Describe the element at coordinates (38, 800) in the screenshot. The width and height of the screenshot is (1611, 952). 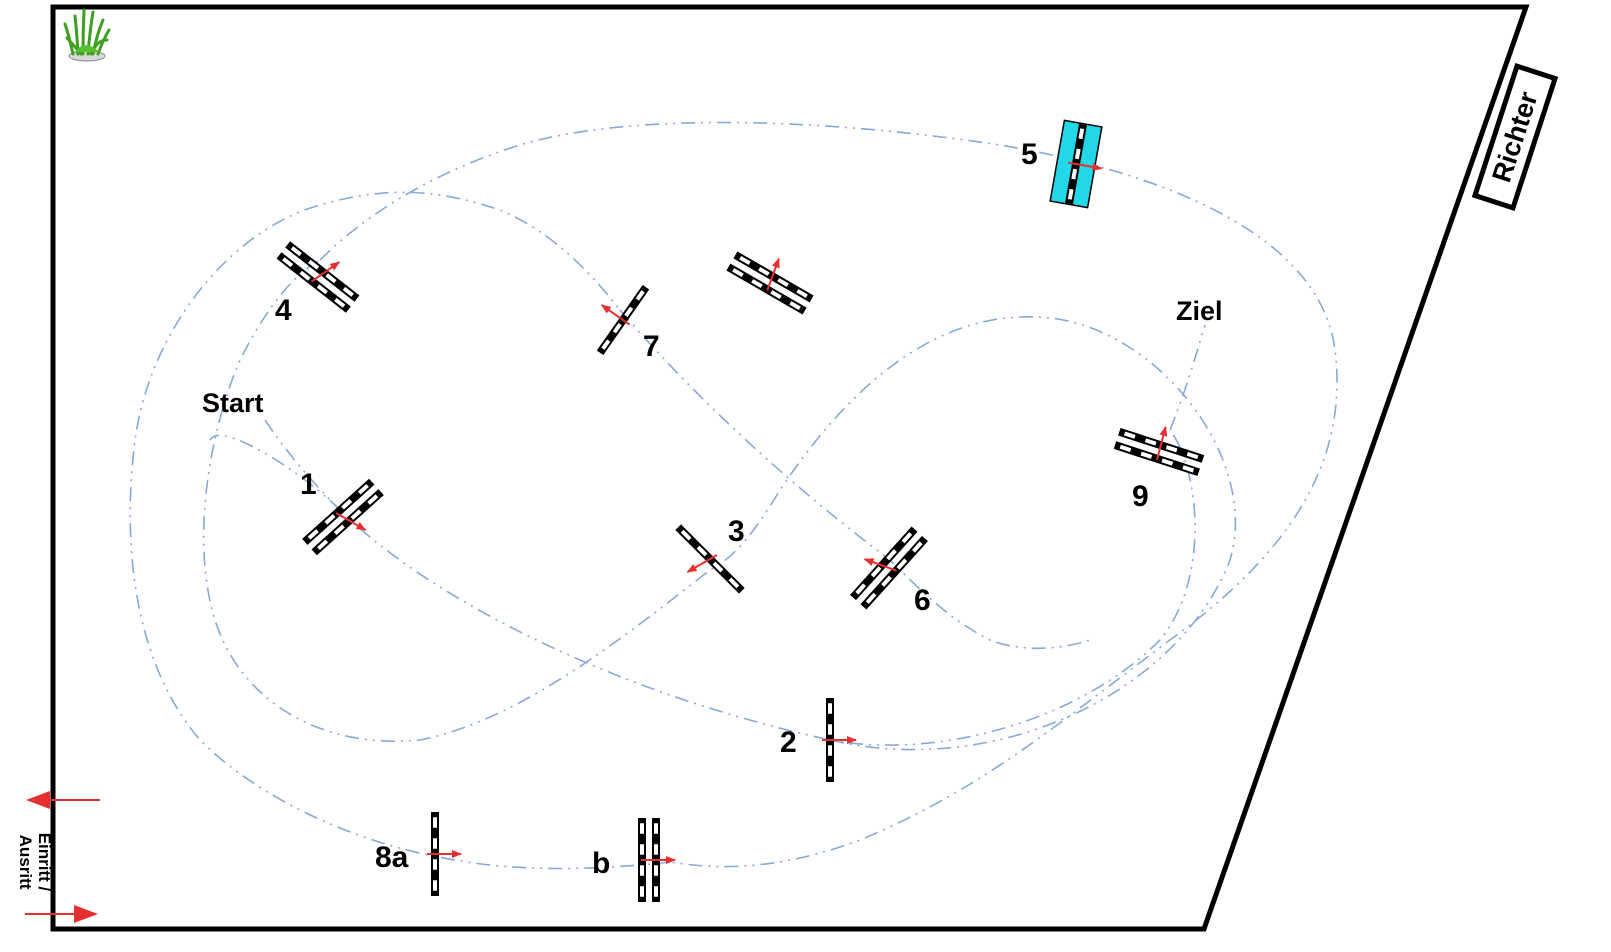
I see `exit-arrow-icon` at that location.